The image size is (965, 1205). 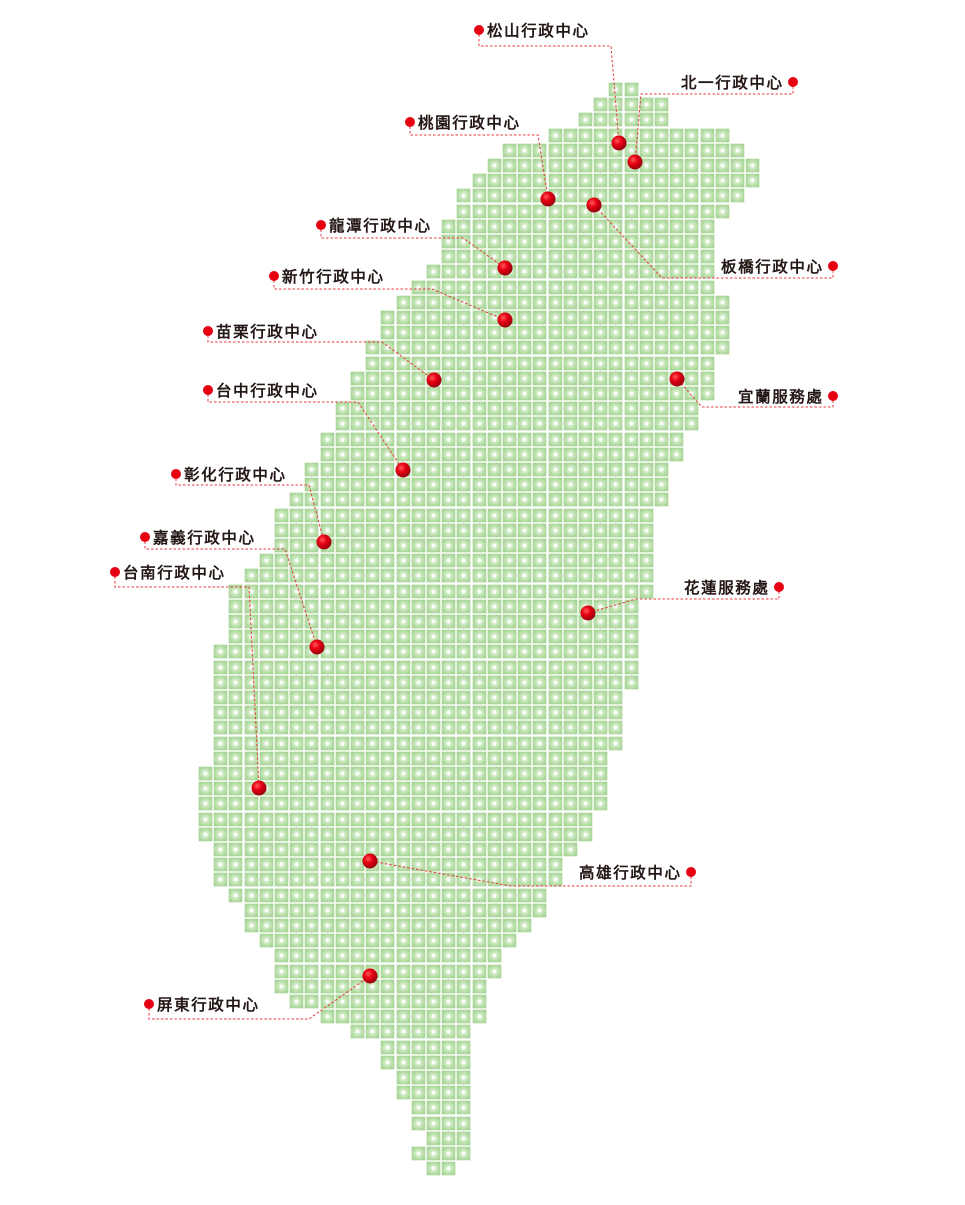 I want to click on location-label: 台中行政中心, so click(x=267, y=391).